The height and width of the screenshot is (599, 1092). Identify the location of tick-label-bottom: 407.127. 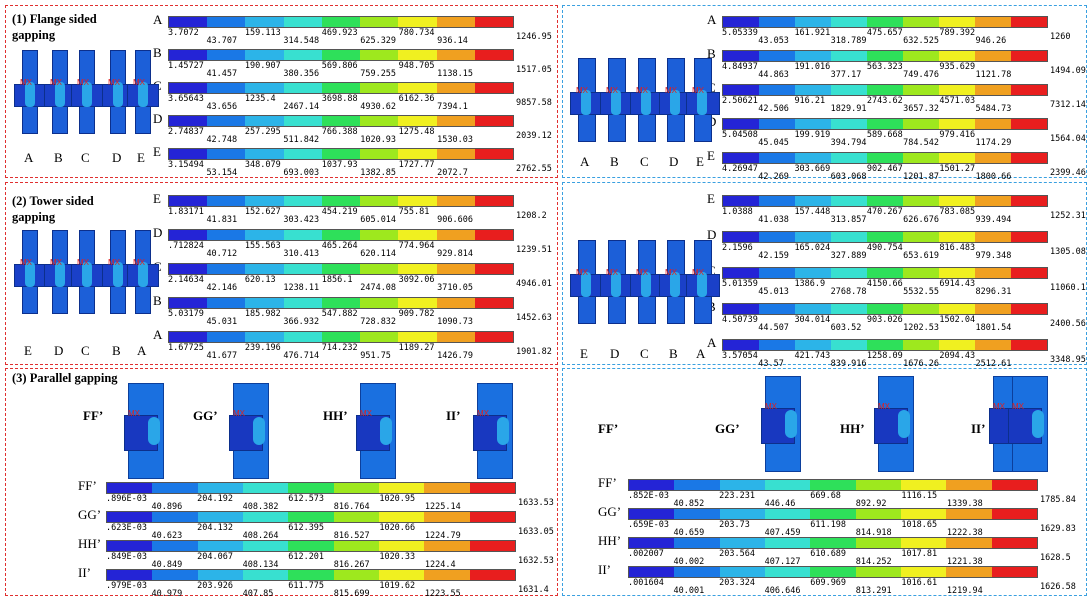
(782, 562).